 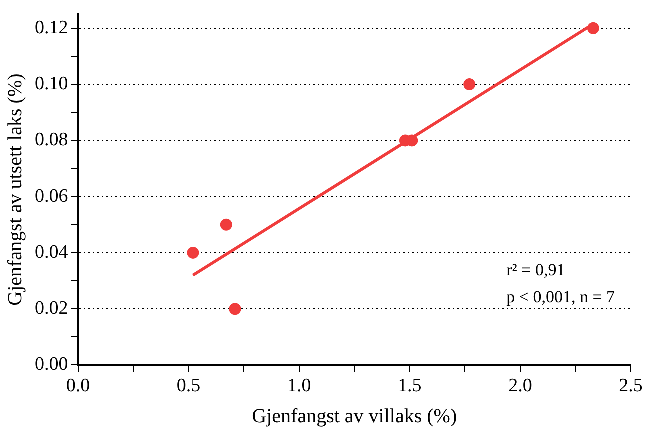 What do you see at coordinates (355, 416) in the screenshot?
I see `x-axis-title: Gjenfangst av villaks (%)` at bounding box center [355, 416].